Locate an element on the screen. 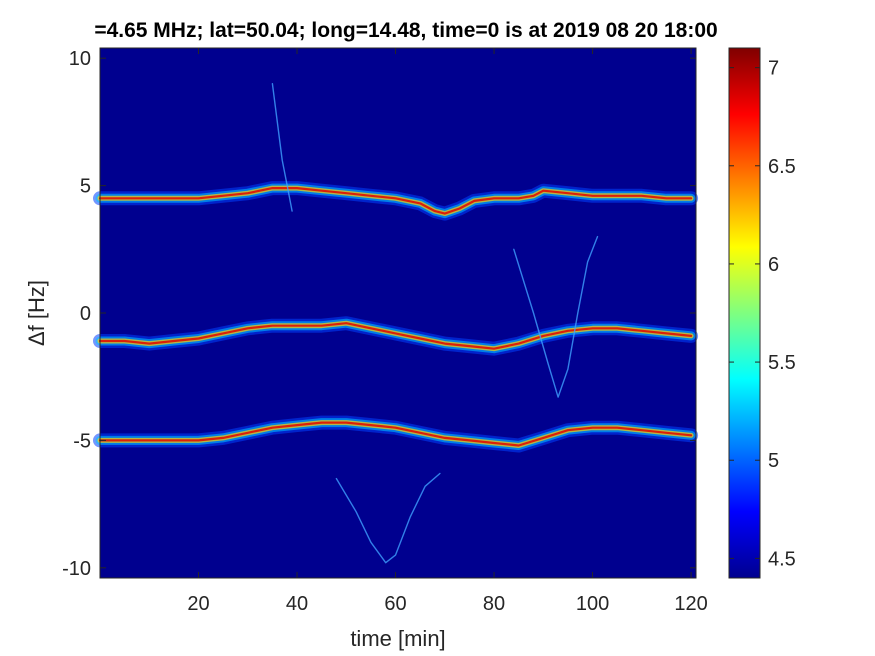 The width and height of the screenshot is (875, 656). y-tick-label: 0 is located at coordinates (85, 314).